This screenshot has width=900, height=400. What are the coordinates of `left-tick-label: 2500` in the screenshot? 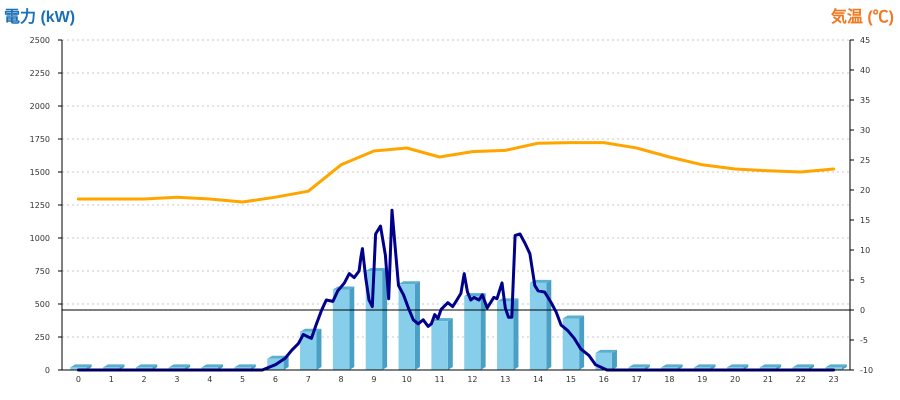 It's located at (40, 40).